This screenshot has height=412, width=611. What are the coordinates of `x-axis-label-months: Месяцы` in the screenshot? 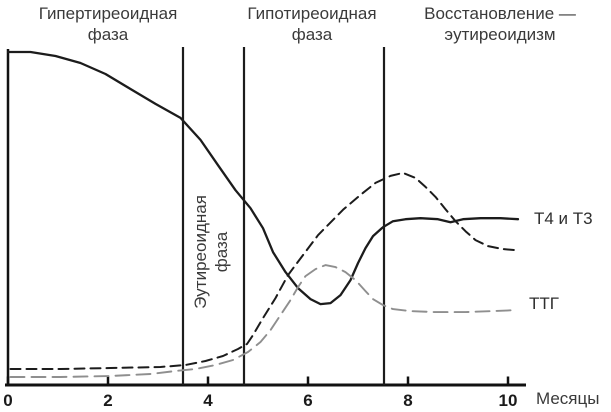 It's located at (568, 398).